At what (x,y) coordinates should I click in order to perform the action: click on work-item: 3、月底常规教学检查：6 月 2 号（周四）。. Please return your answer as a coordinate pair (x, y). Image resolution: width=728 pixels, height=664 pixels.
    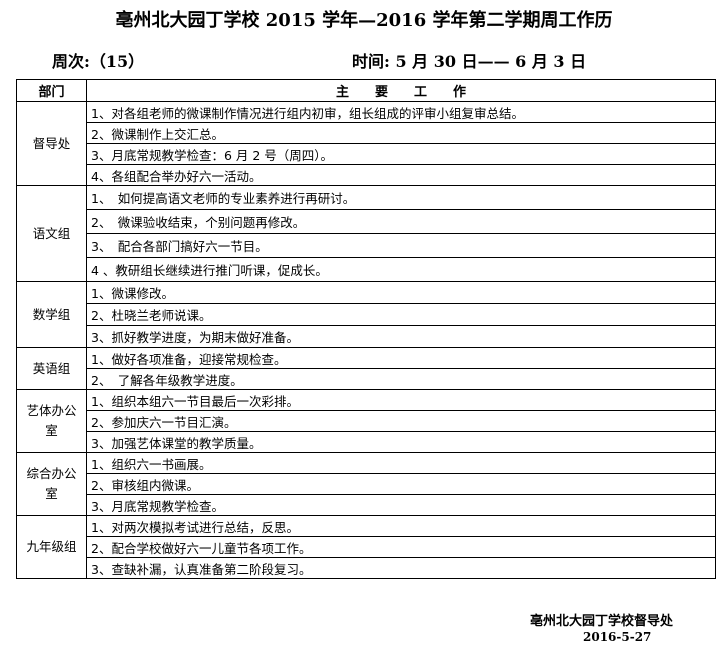
    Looking at the image, I should click on (401, 154).